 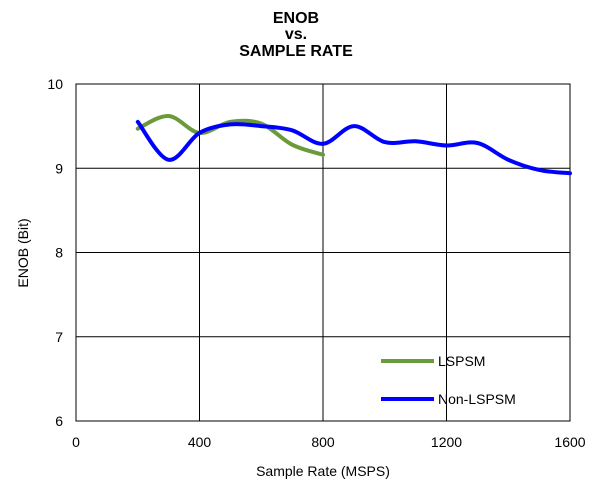 What do you see at coordinates (477, 399) in the screenshot?
I see `legend-label: Non-LSPSM` at bounding box center [477, 399].